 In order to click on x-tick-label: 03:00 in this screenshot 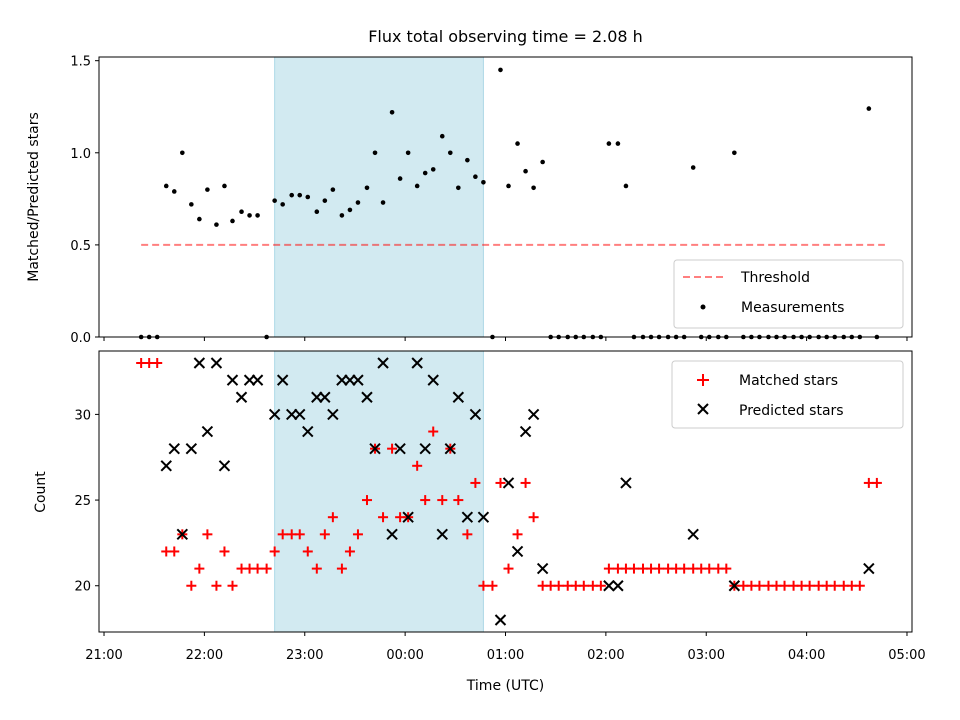, I will do `click(706, 655)`.